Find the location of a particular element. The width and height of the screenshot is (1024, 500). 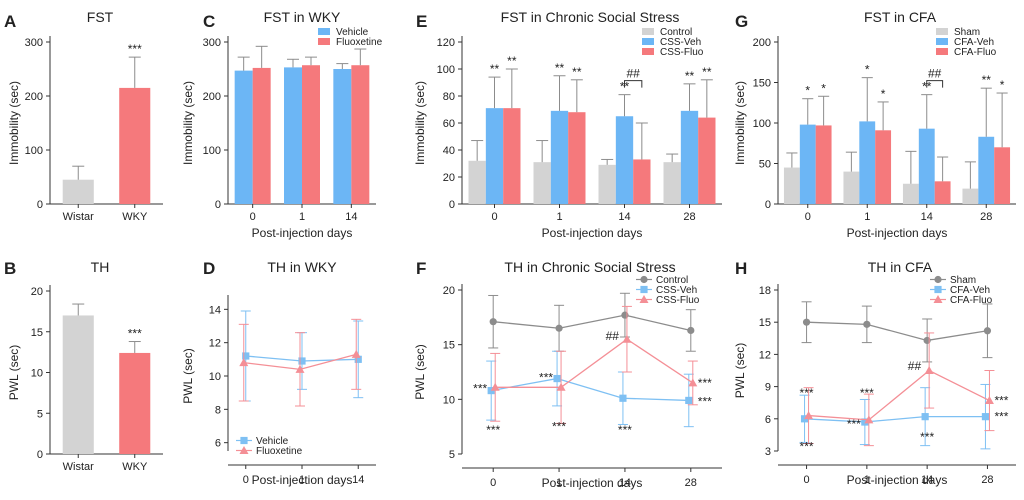

legend-label: CSS-Fluo is located at coordinates (682, 52).